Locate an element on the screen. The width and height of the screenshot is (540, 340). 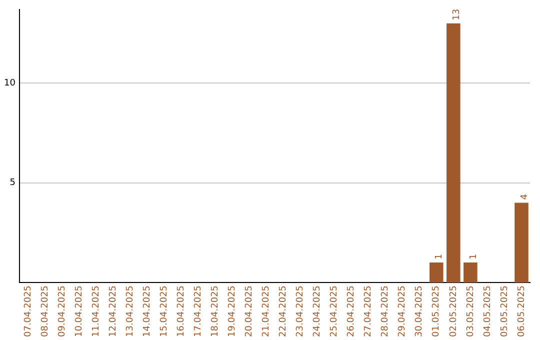
x-tick-label: 13.04.2025 is located at coordinates (130, 311).